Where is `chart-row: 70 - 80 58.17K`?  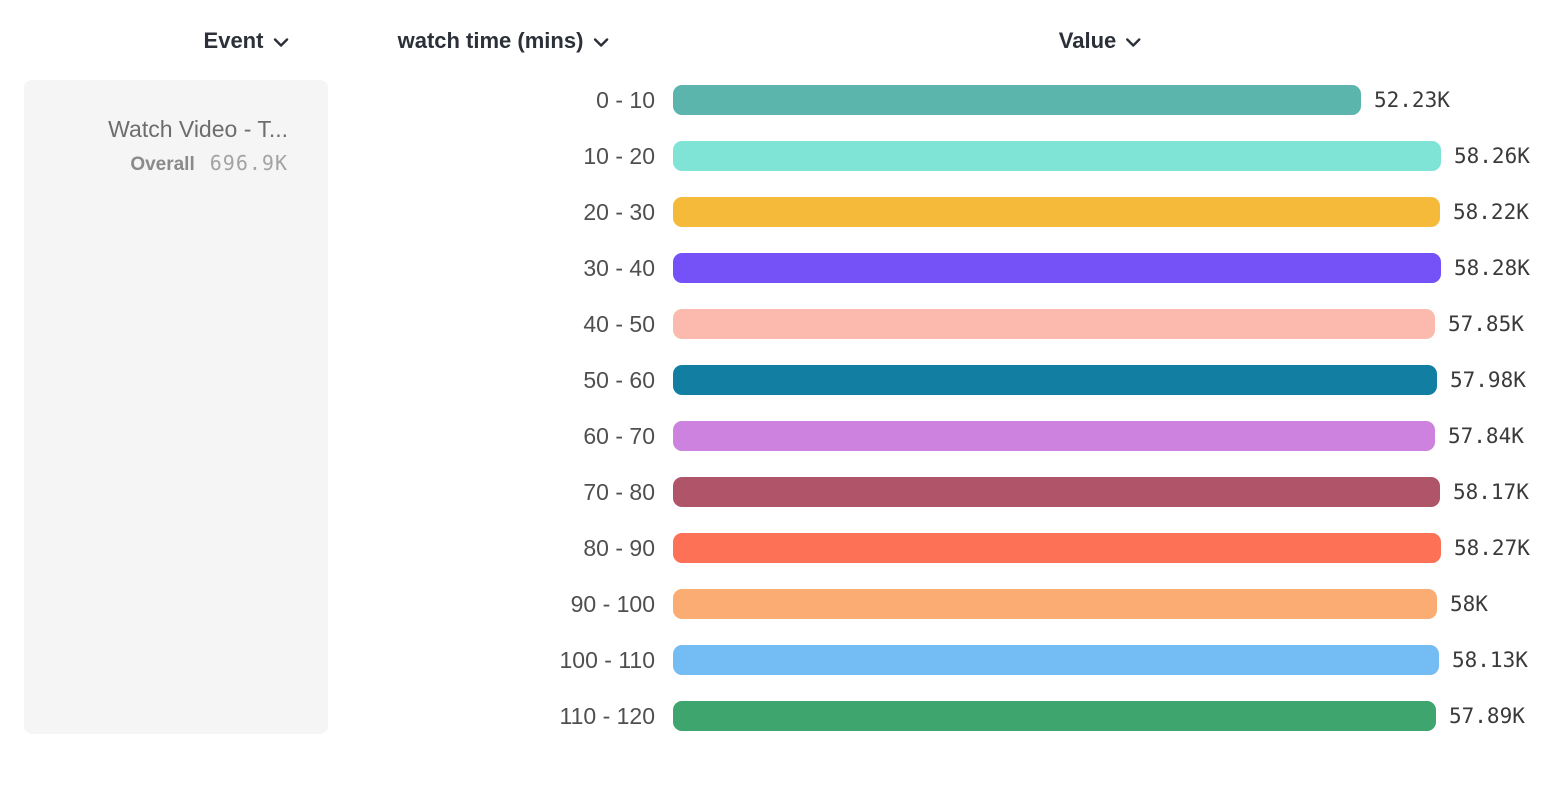 chart-row: 70 - 80 58.17K is located at coordinates (970, 492).